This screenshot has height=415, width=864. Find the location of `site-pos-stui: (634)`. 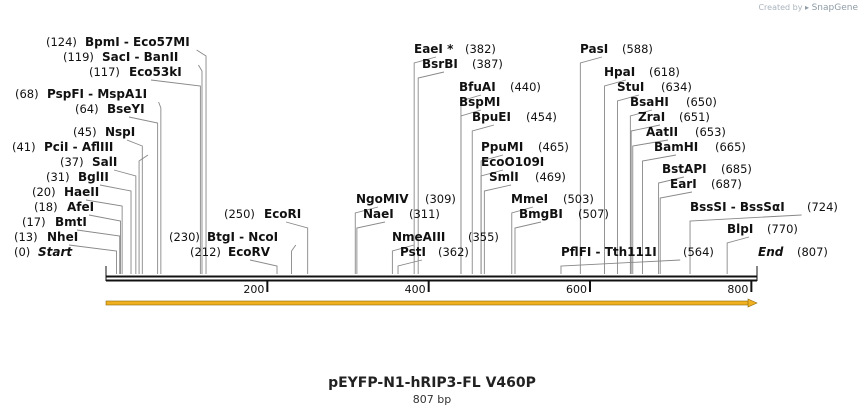

site-pos-stui: (634) is located at coordinates (676, 87).